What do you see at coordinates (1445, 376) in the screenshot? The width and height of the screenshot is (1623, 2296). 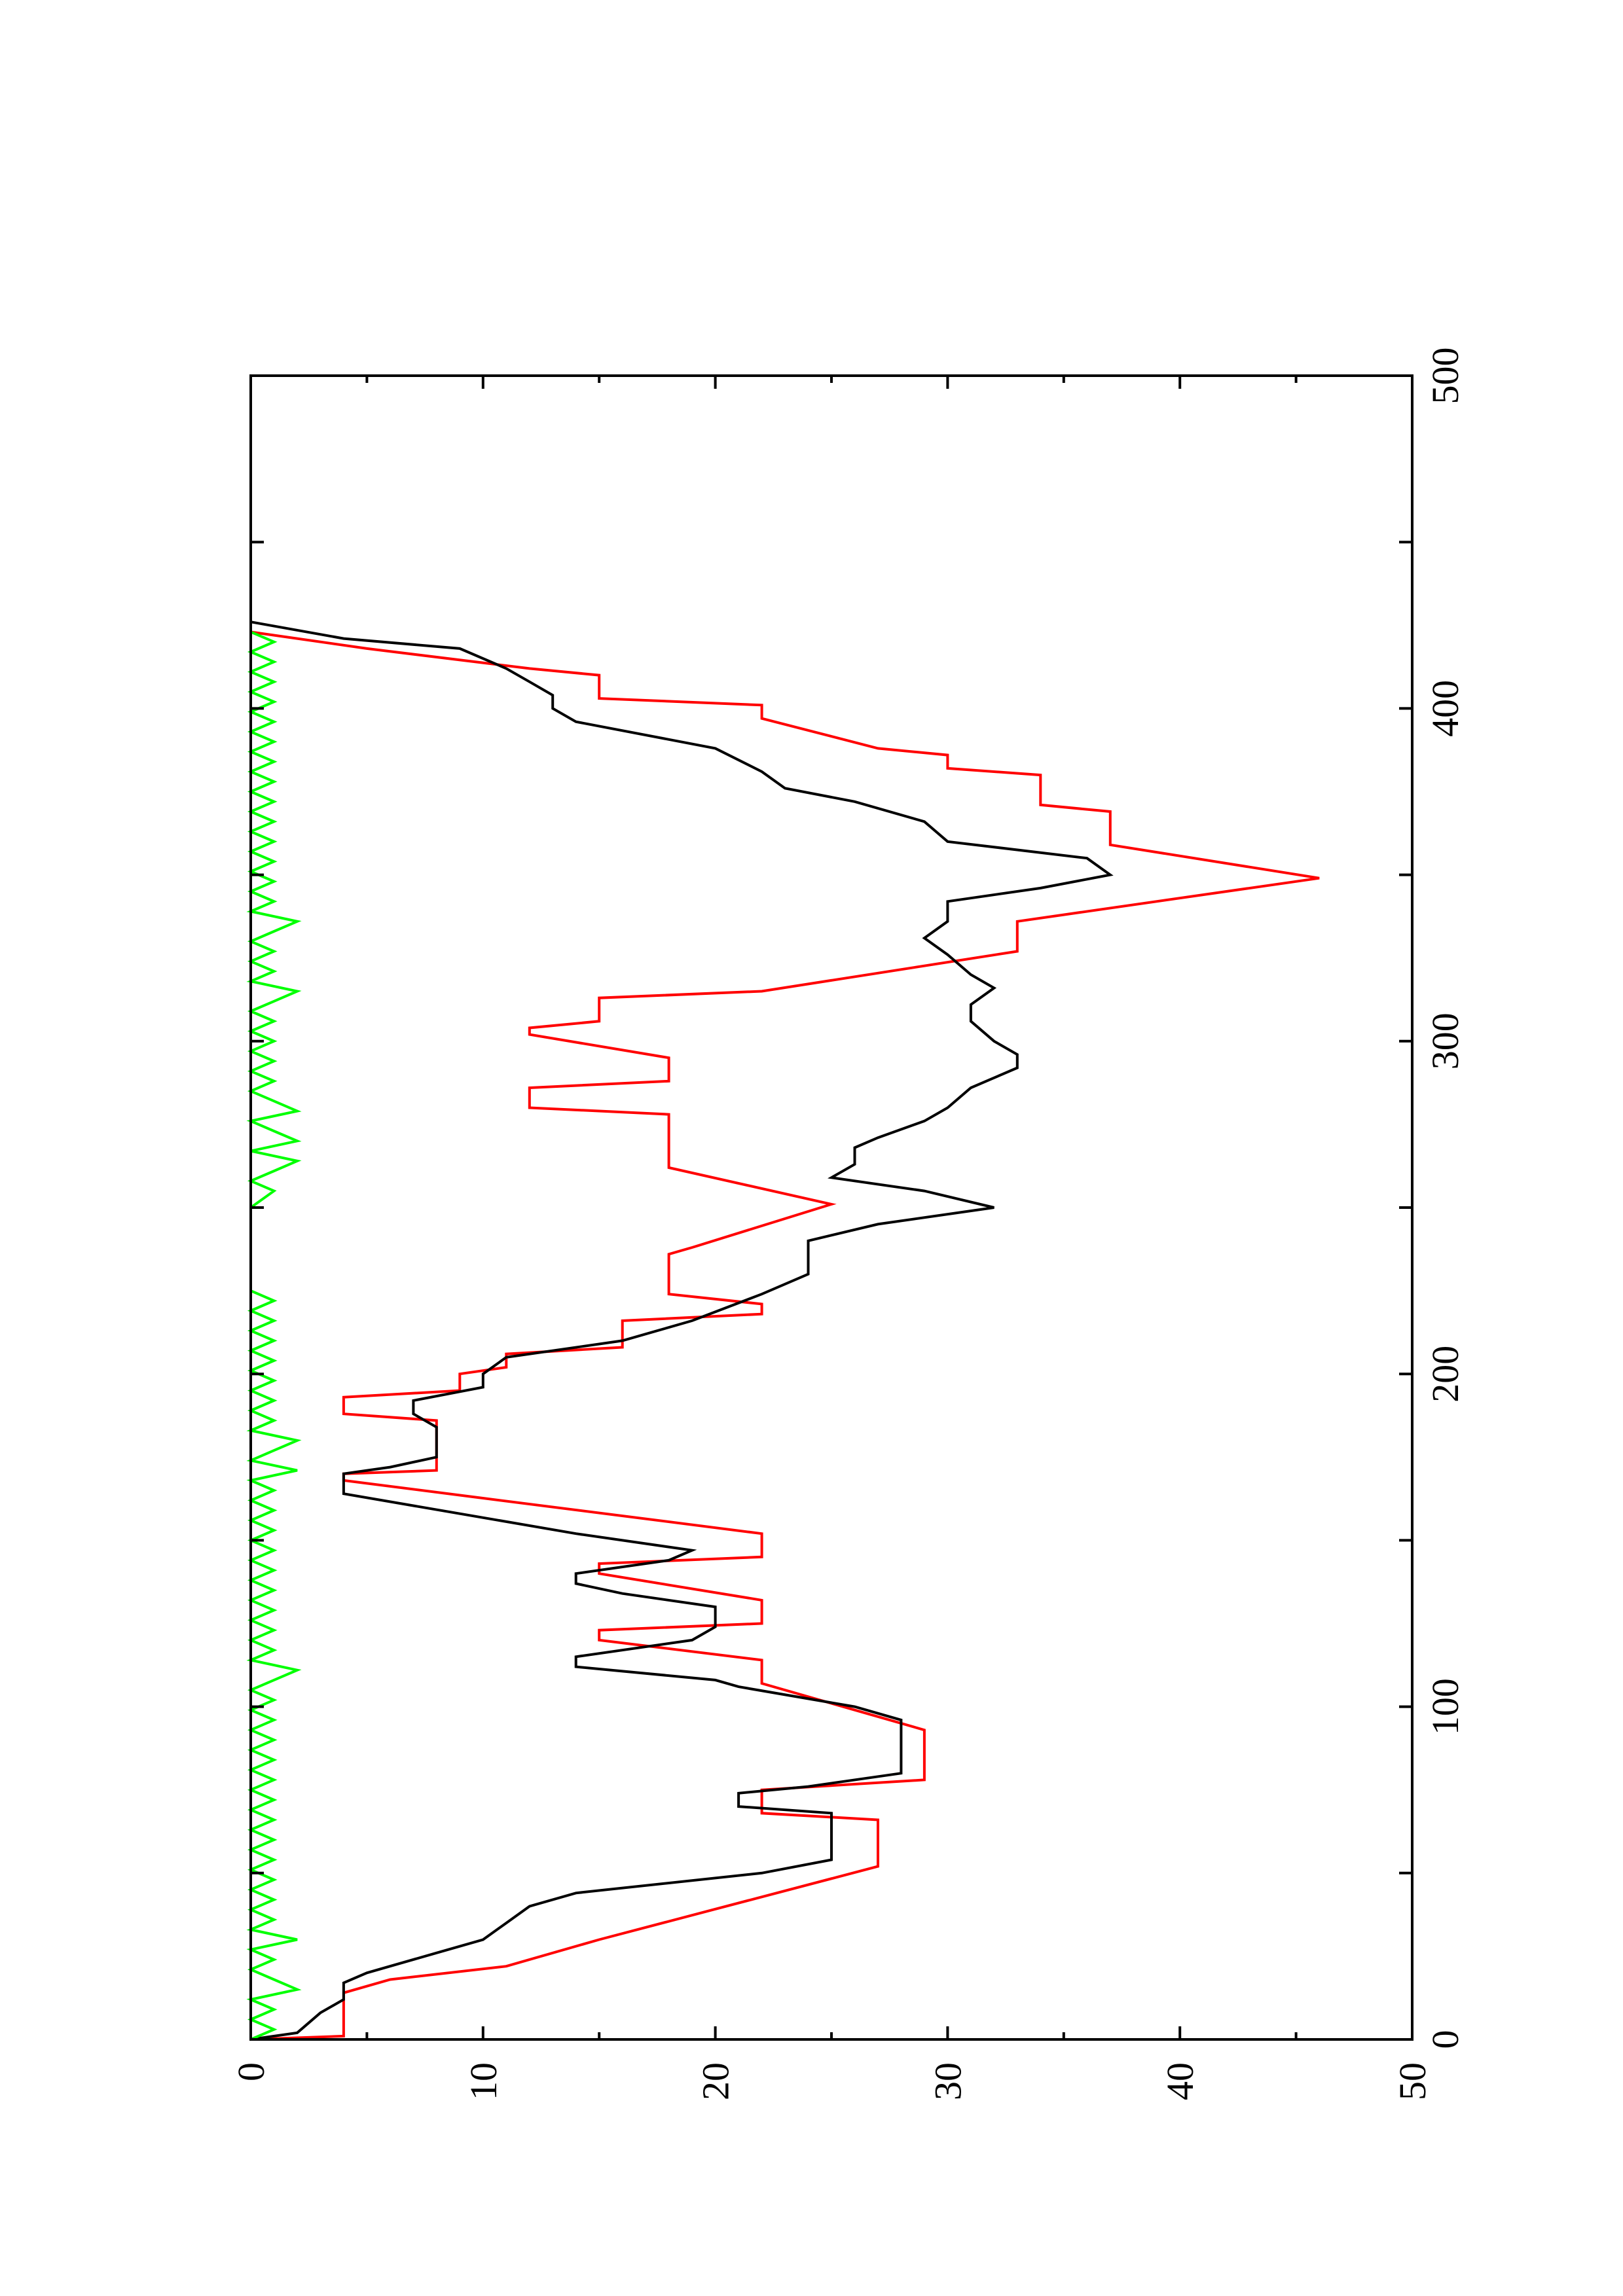 I see `x-axis-tick-label: 500` at bounding box center [1445, 376].